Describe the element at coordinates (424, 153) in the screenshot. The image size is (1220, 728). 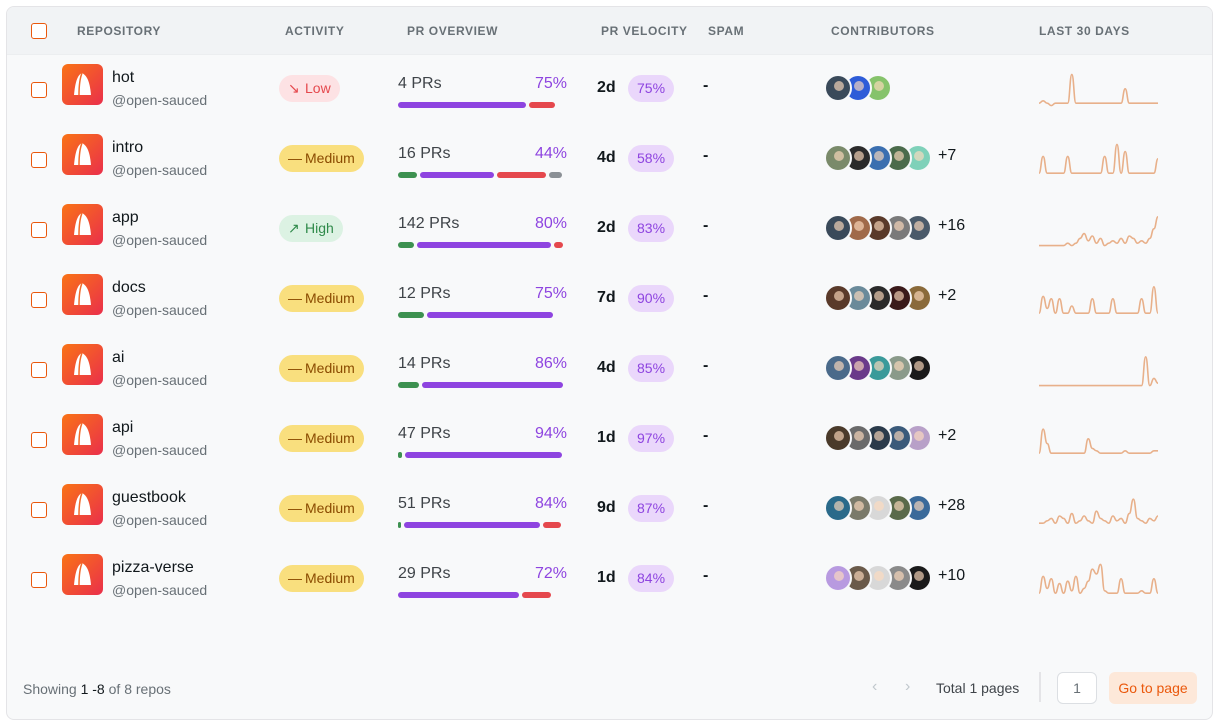
I see `pr-count: 16 PRs` at that location.